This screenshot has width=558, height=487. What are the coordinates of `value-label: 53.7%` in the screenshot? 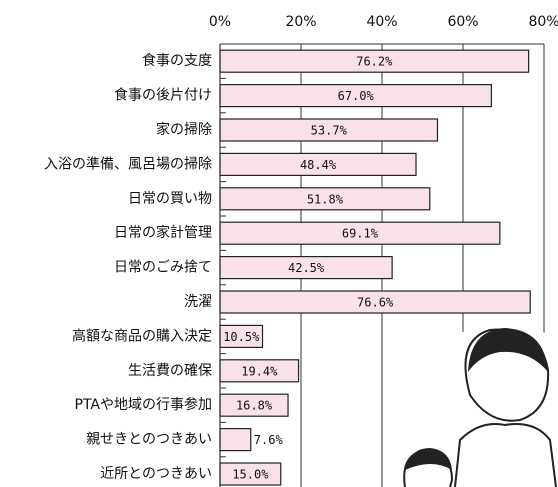 It's located at (329, 131).